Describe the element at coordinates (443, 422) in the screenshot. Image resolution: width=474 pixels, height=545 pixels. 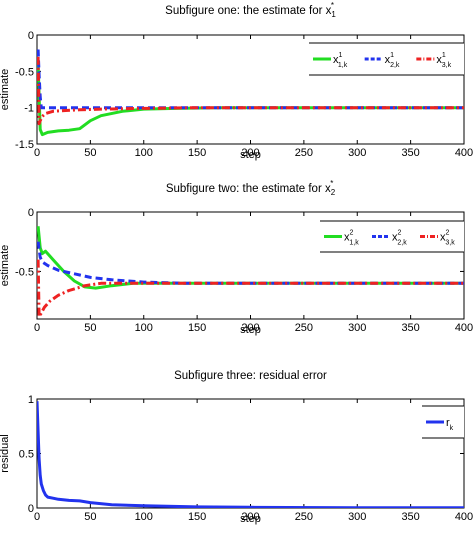
I see `legend: rk` at that location.